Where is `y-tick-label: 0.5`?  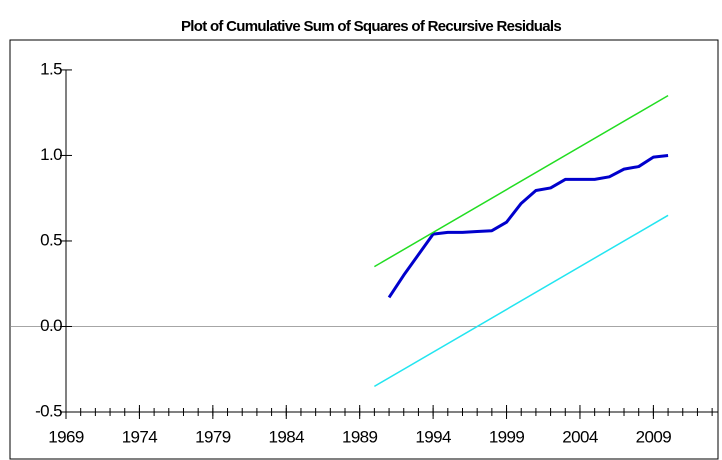 y-tick-label: 0.5 is located at coordinates (51, 239).